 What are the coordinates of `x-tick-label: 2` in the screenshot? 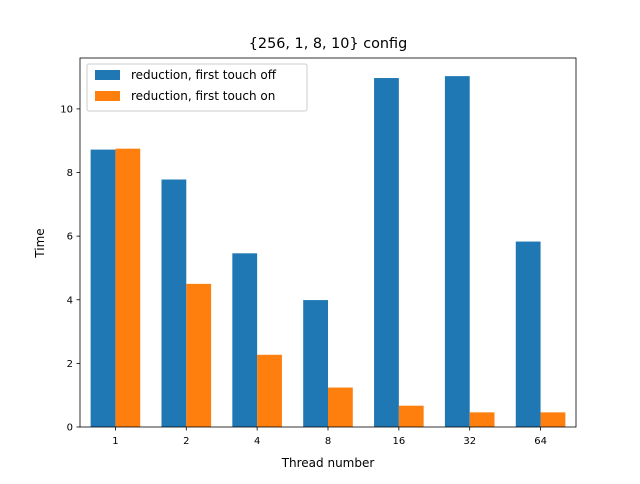 It's located at (186, 441).